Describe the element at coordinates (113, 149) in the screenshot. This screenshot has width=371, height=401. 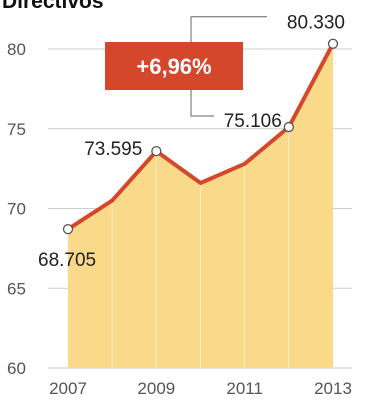
I see `data-label: 73.595` at that location.